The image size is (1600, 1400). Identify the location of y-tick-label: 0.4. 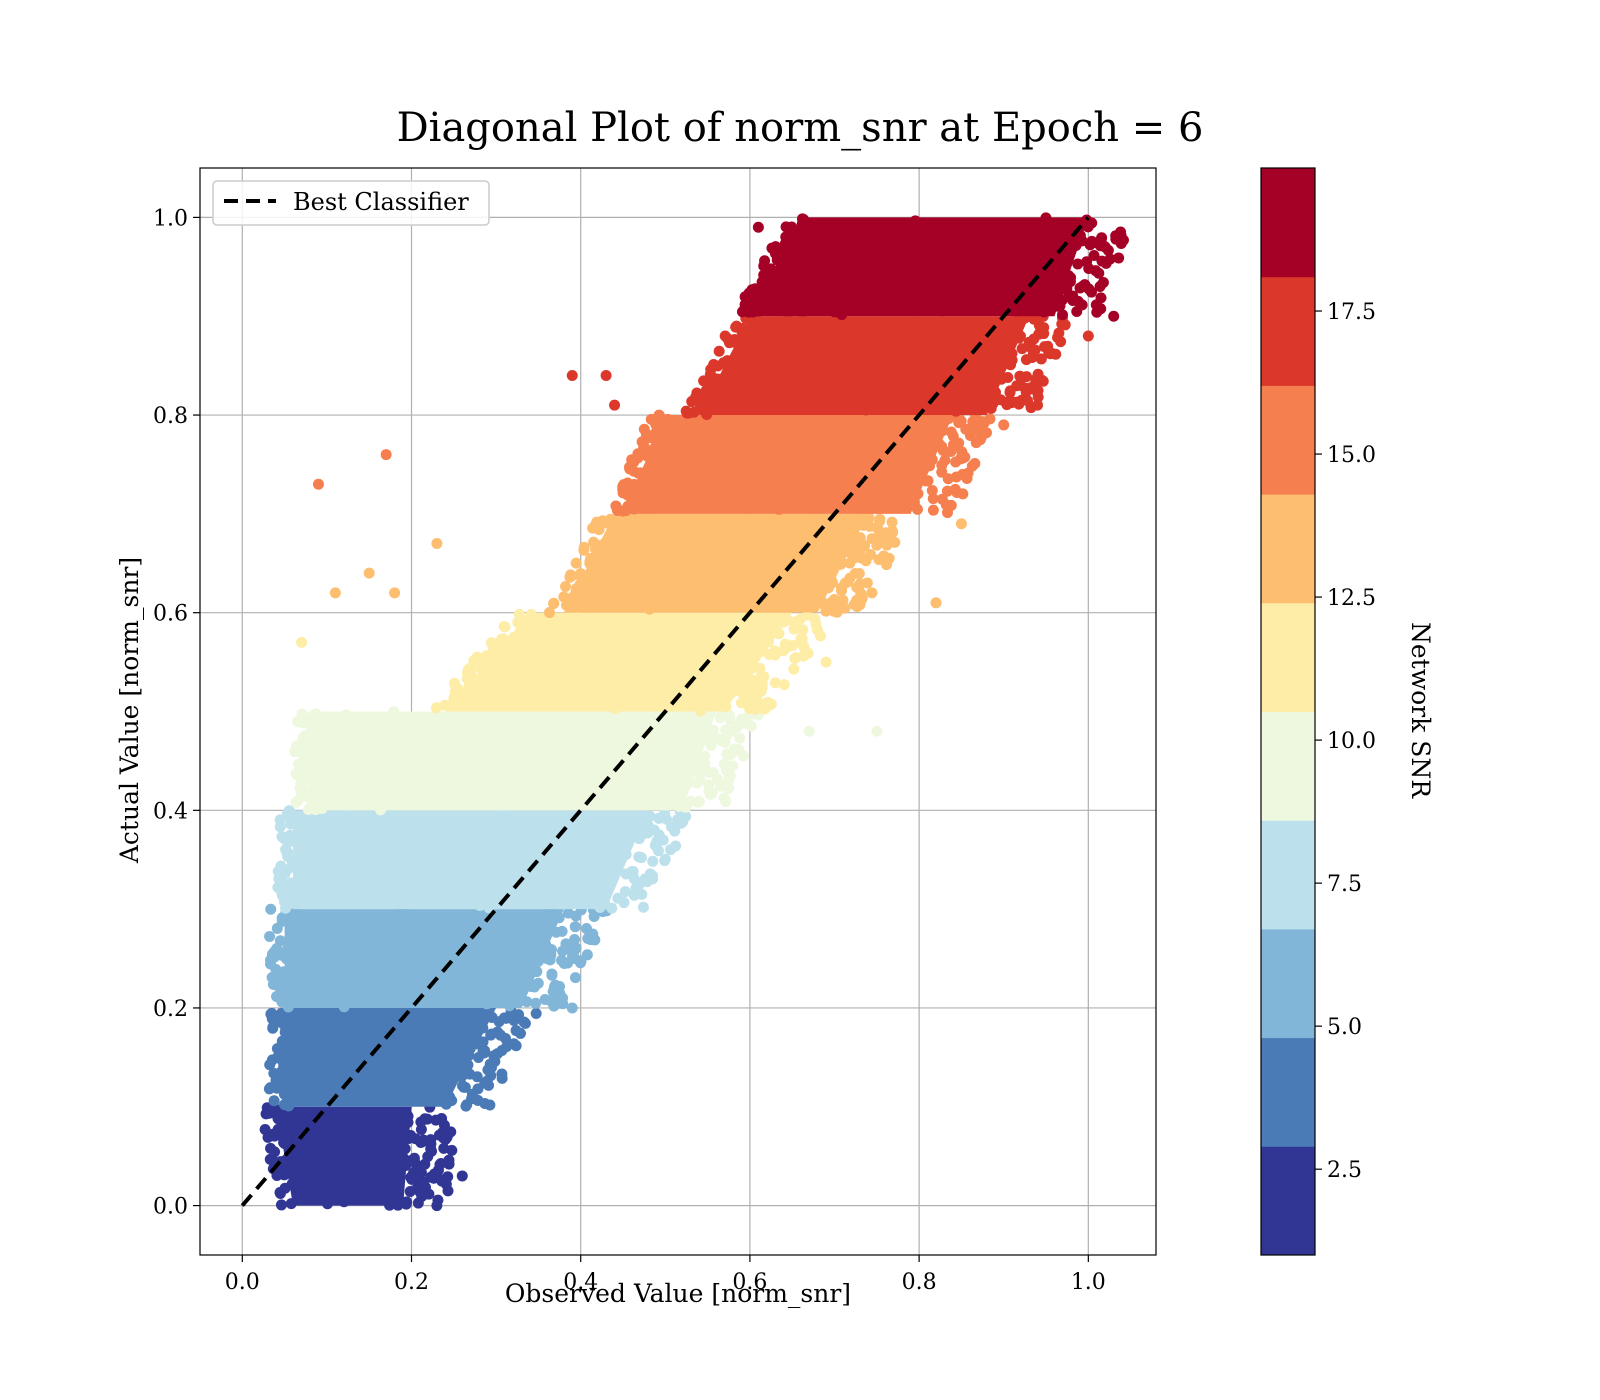
(170, 811).